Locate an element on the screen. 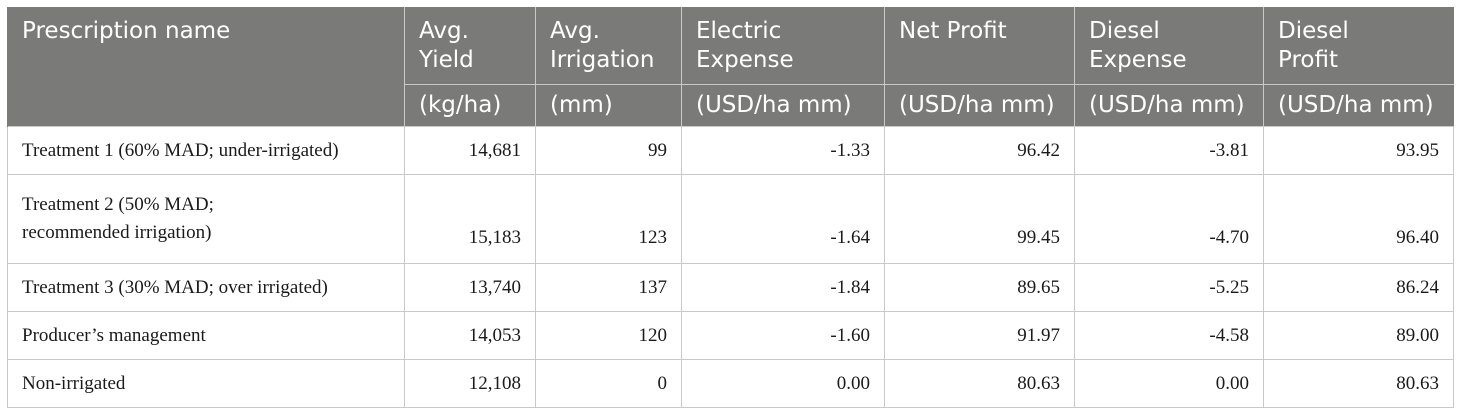 This screenshot has height=417, width=1460. cell-electric-expense: -1.33 is located at coordinates (783, 150).